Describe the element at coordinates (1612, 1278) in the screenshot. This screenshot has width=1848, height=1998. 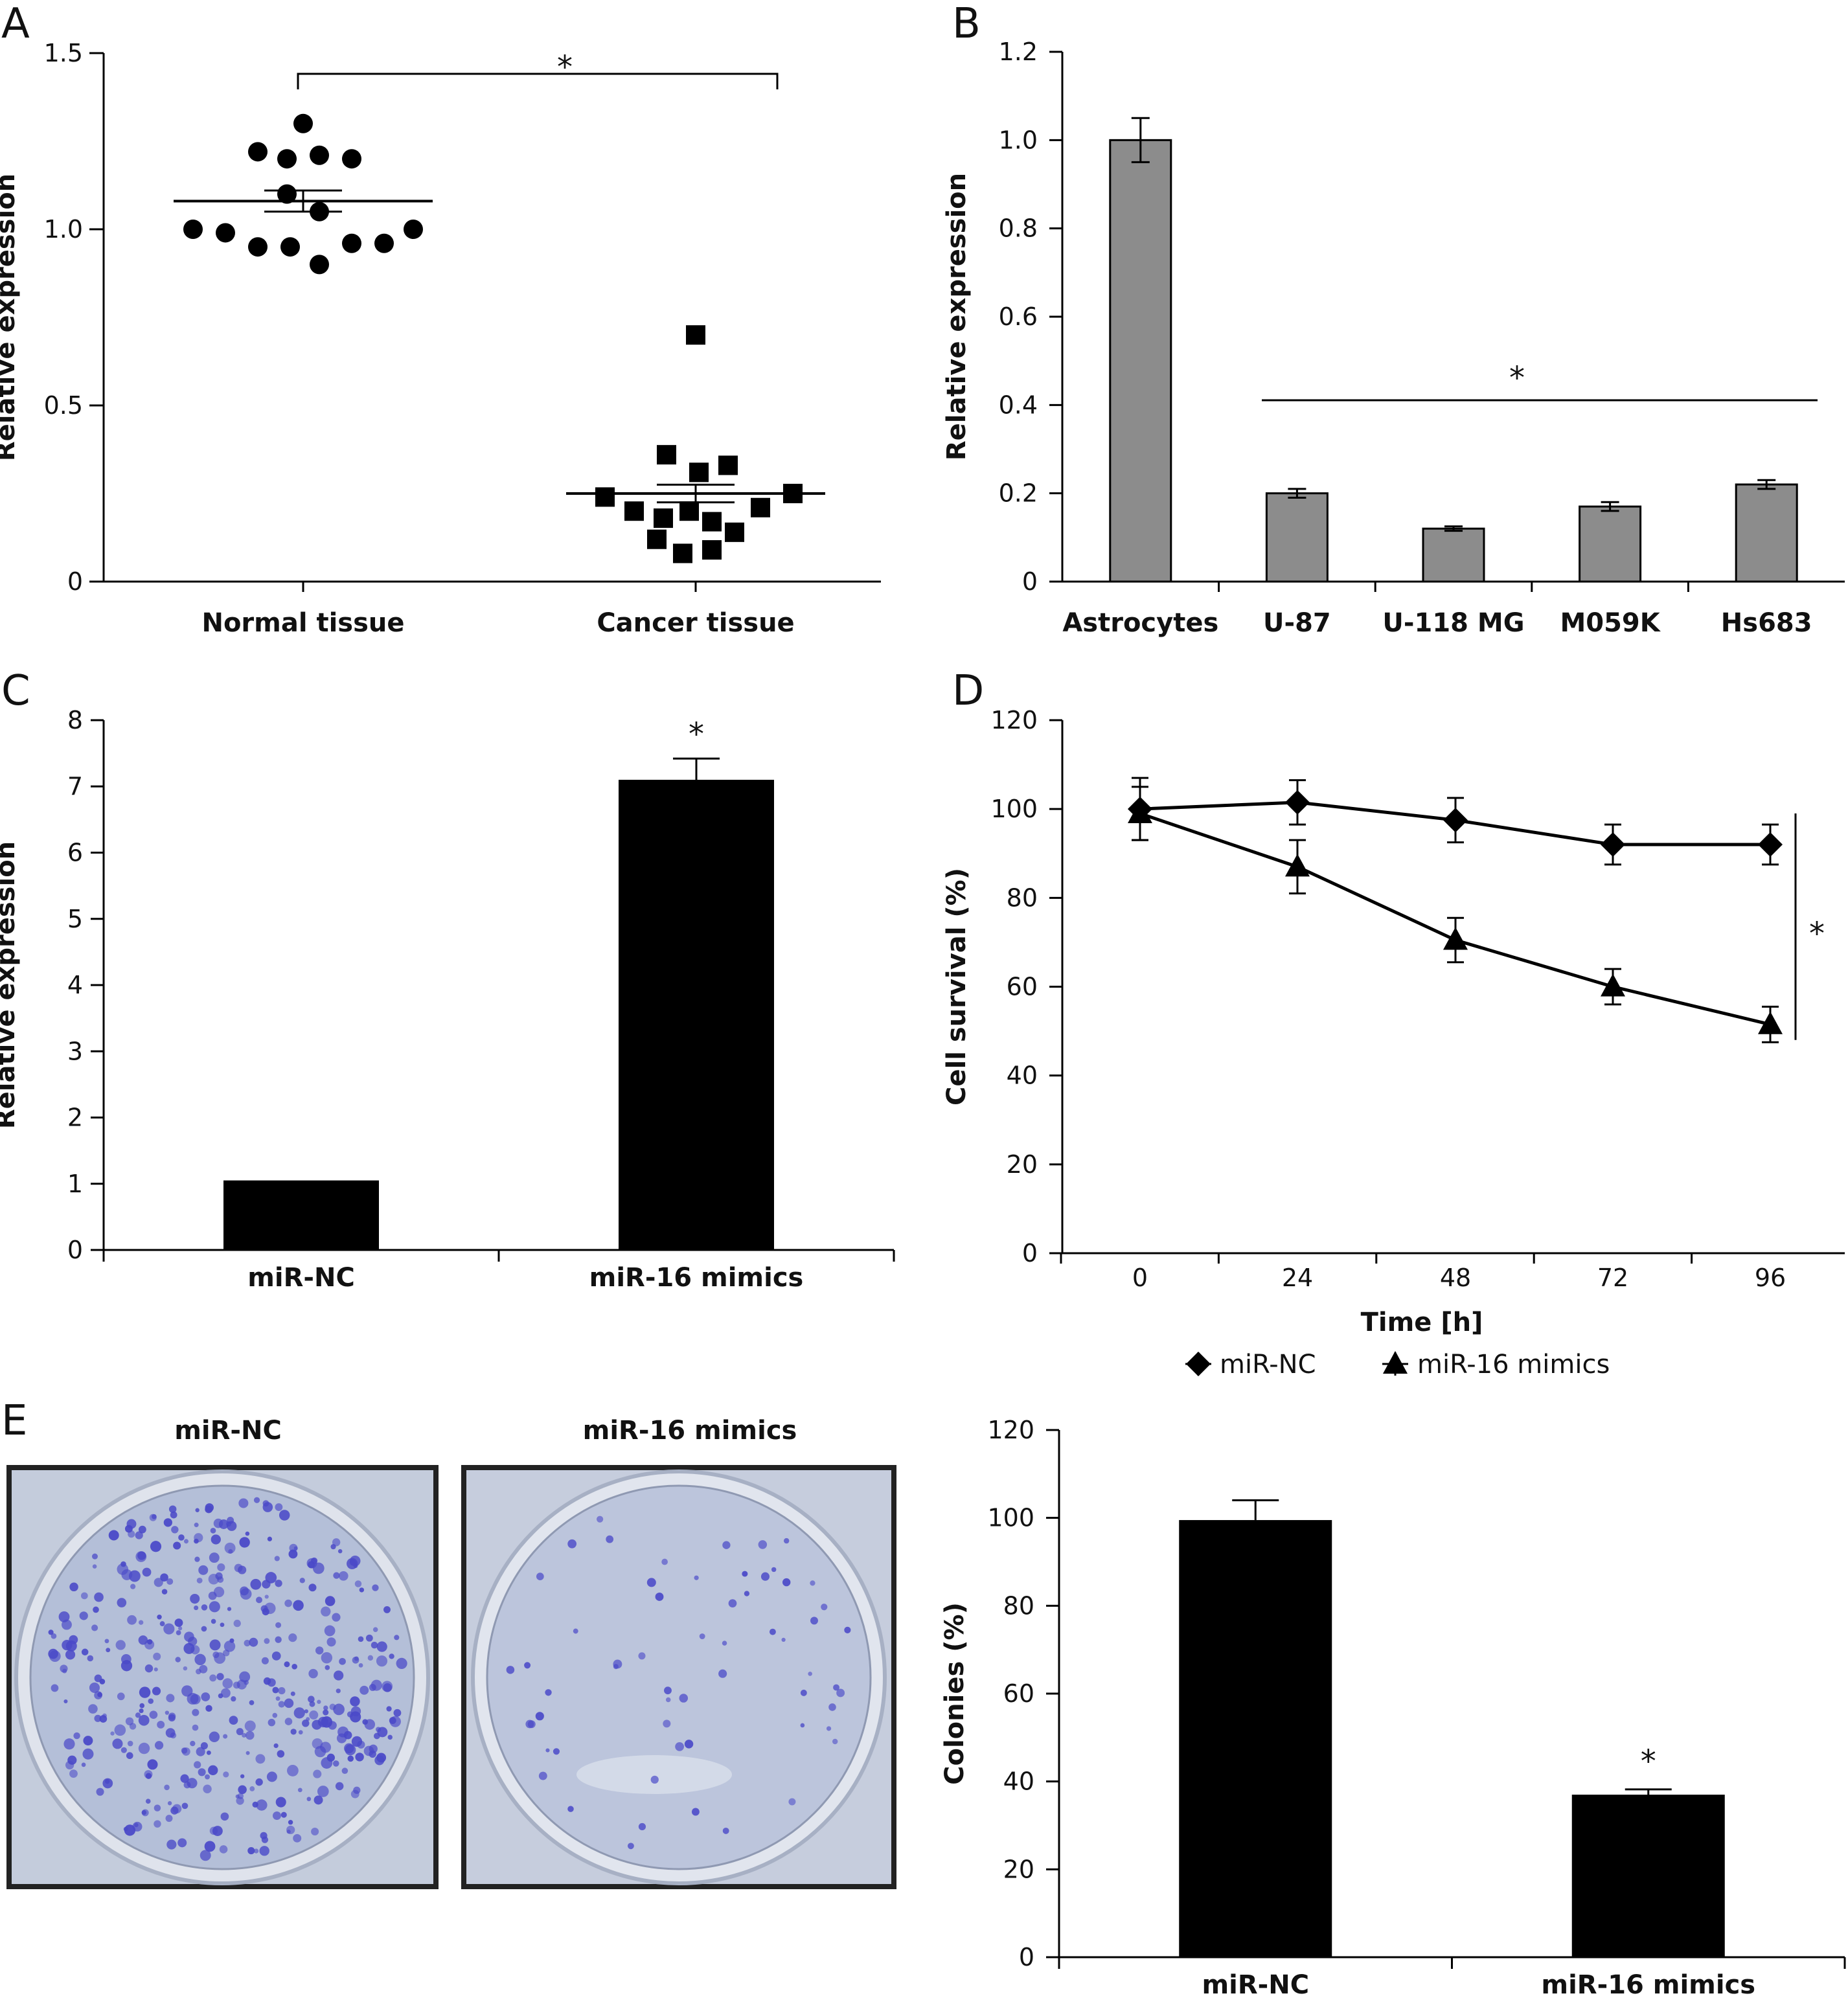
I see `x-tick-label: 72` at that location.